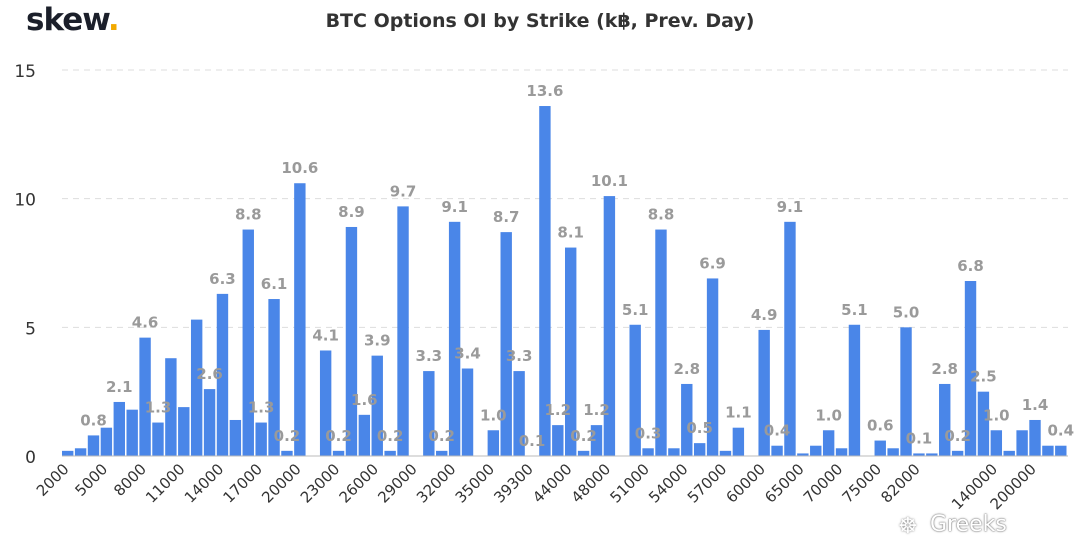 This screenshot has height=543, width=1080. Describe the element at coordinates (403, 191) in the screenshot. I see `data-label: 9.7` at that location.